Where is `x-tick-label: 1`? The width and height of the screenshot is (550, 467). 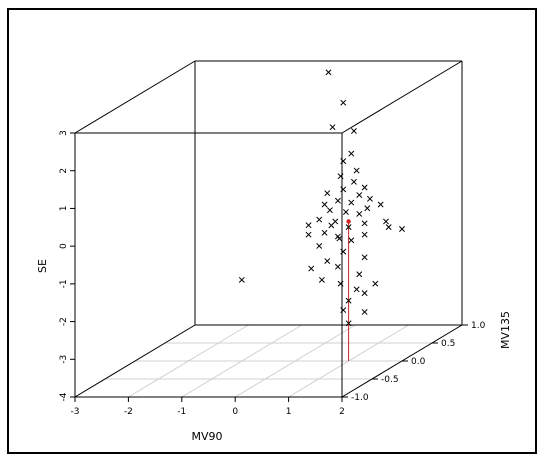 x-tick-label: 1 is located at coordinates (289, 412).